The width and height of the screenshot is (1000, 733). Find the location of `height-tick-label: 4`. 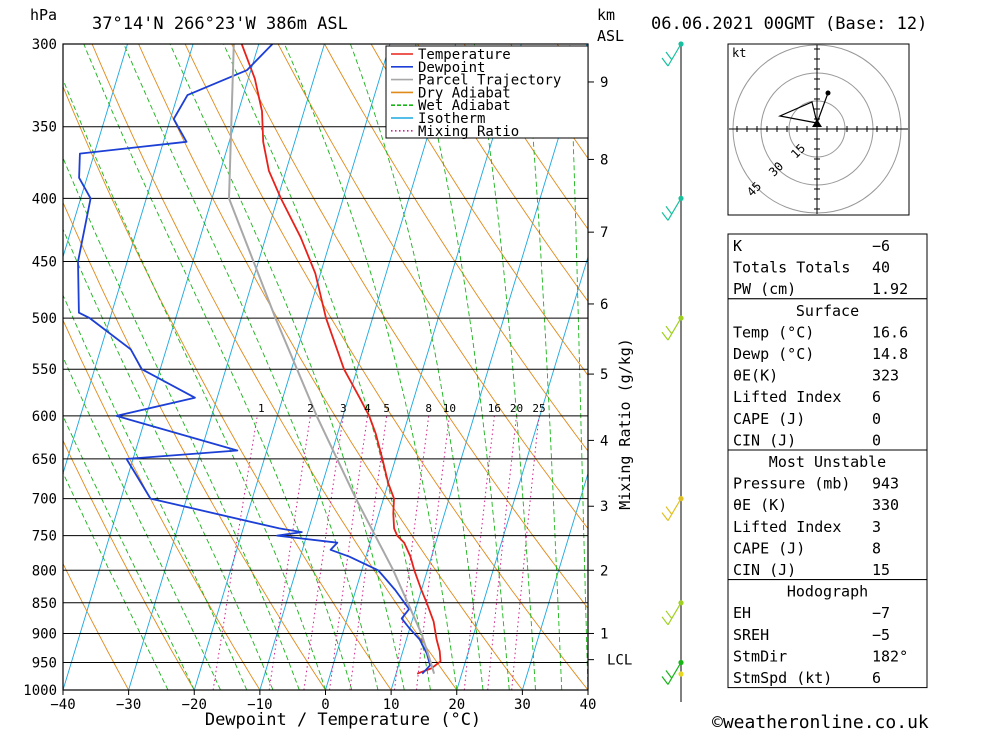

height-tick-label: 4 is located at coordinates (604, 441).